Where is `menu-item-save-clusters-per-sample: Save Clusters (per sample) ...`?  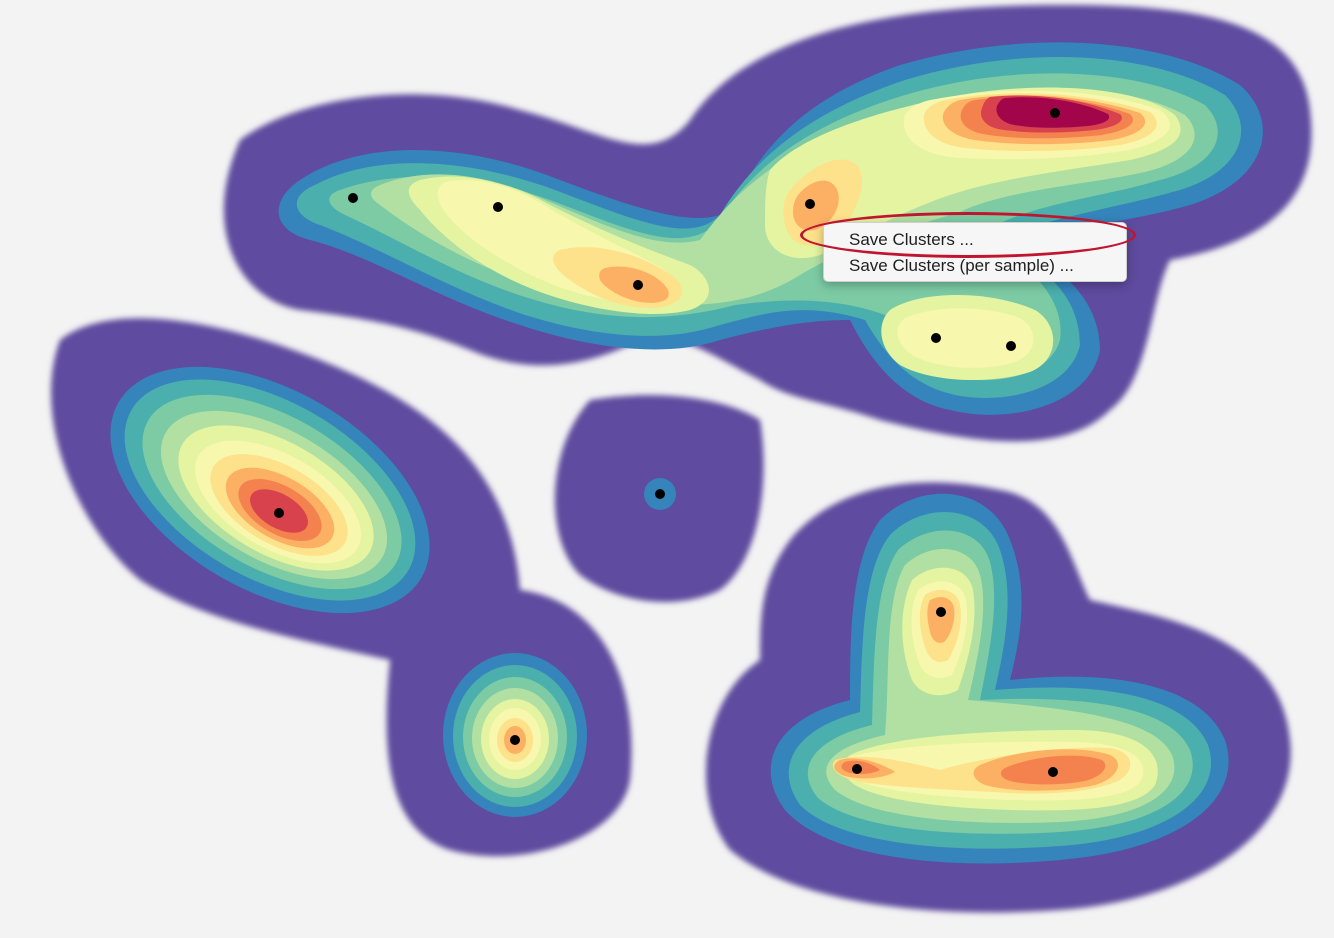 menu-item-save-clusters-per-sample: Save Clusters (per sample) ... is located at coordinates (961, 265).